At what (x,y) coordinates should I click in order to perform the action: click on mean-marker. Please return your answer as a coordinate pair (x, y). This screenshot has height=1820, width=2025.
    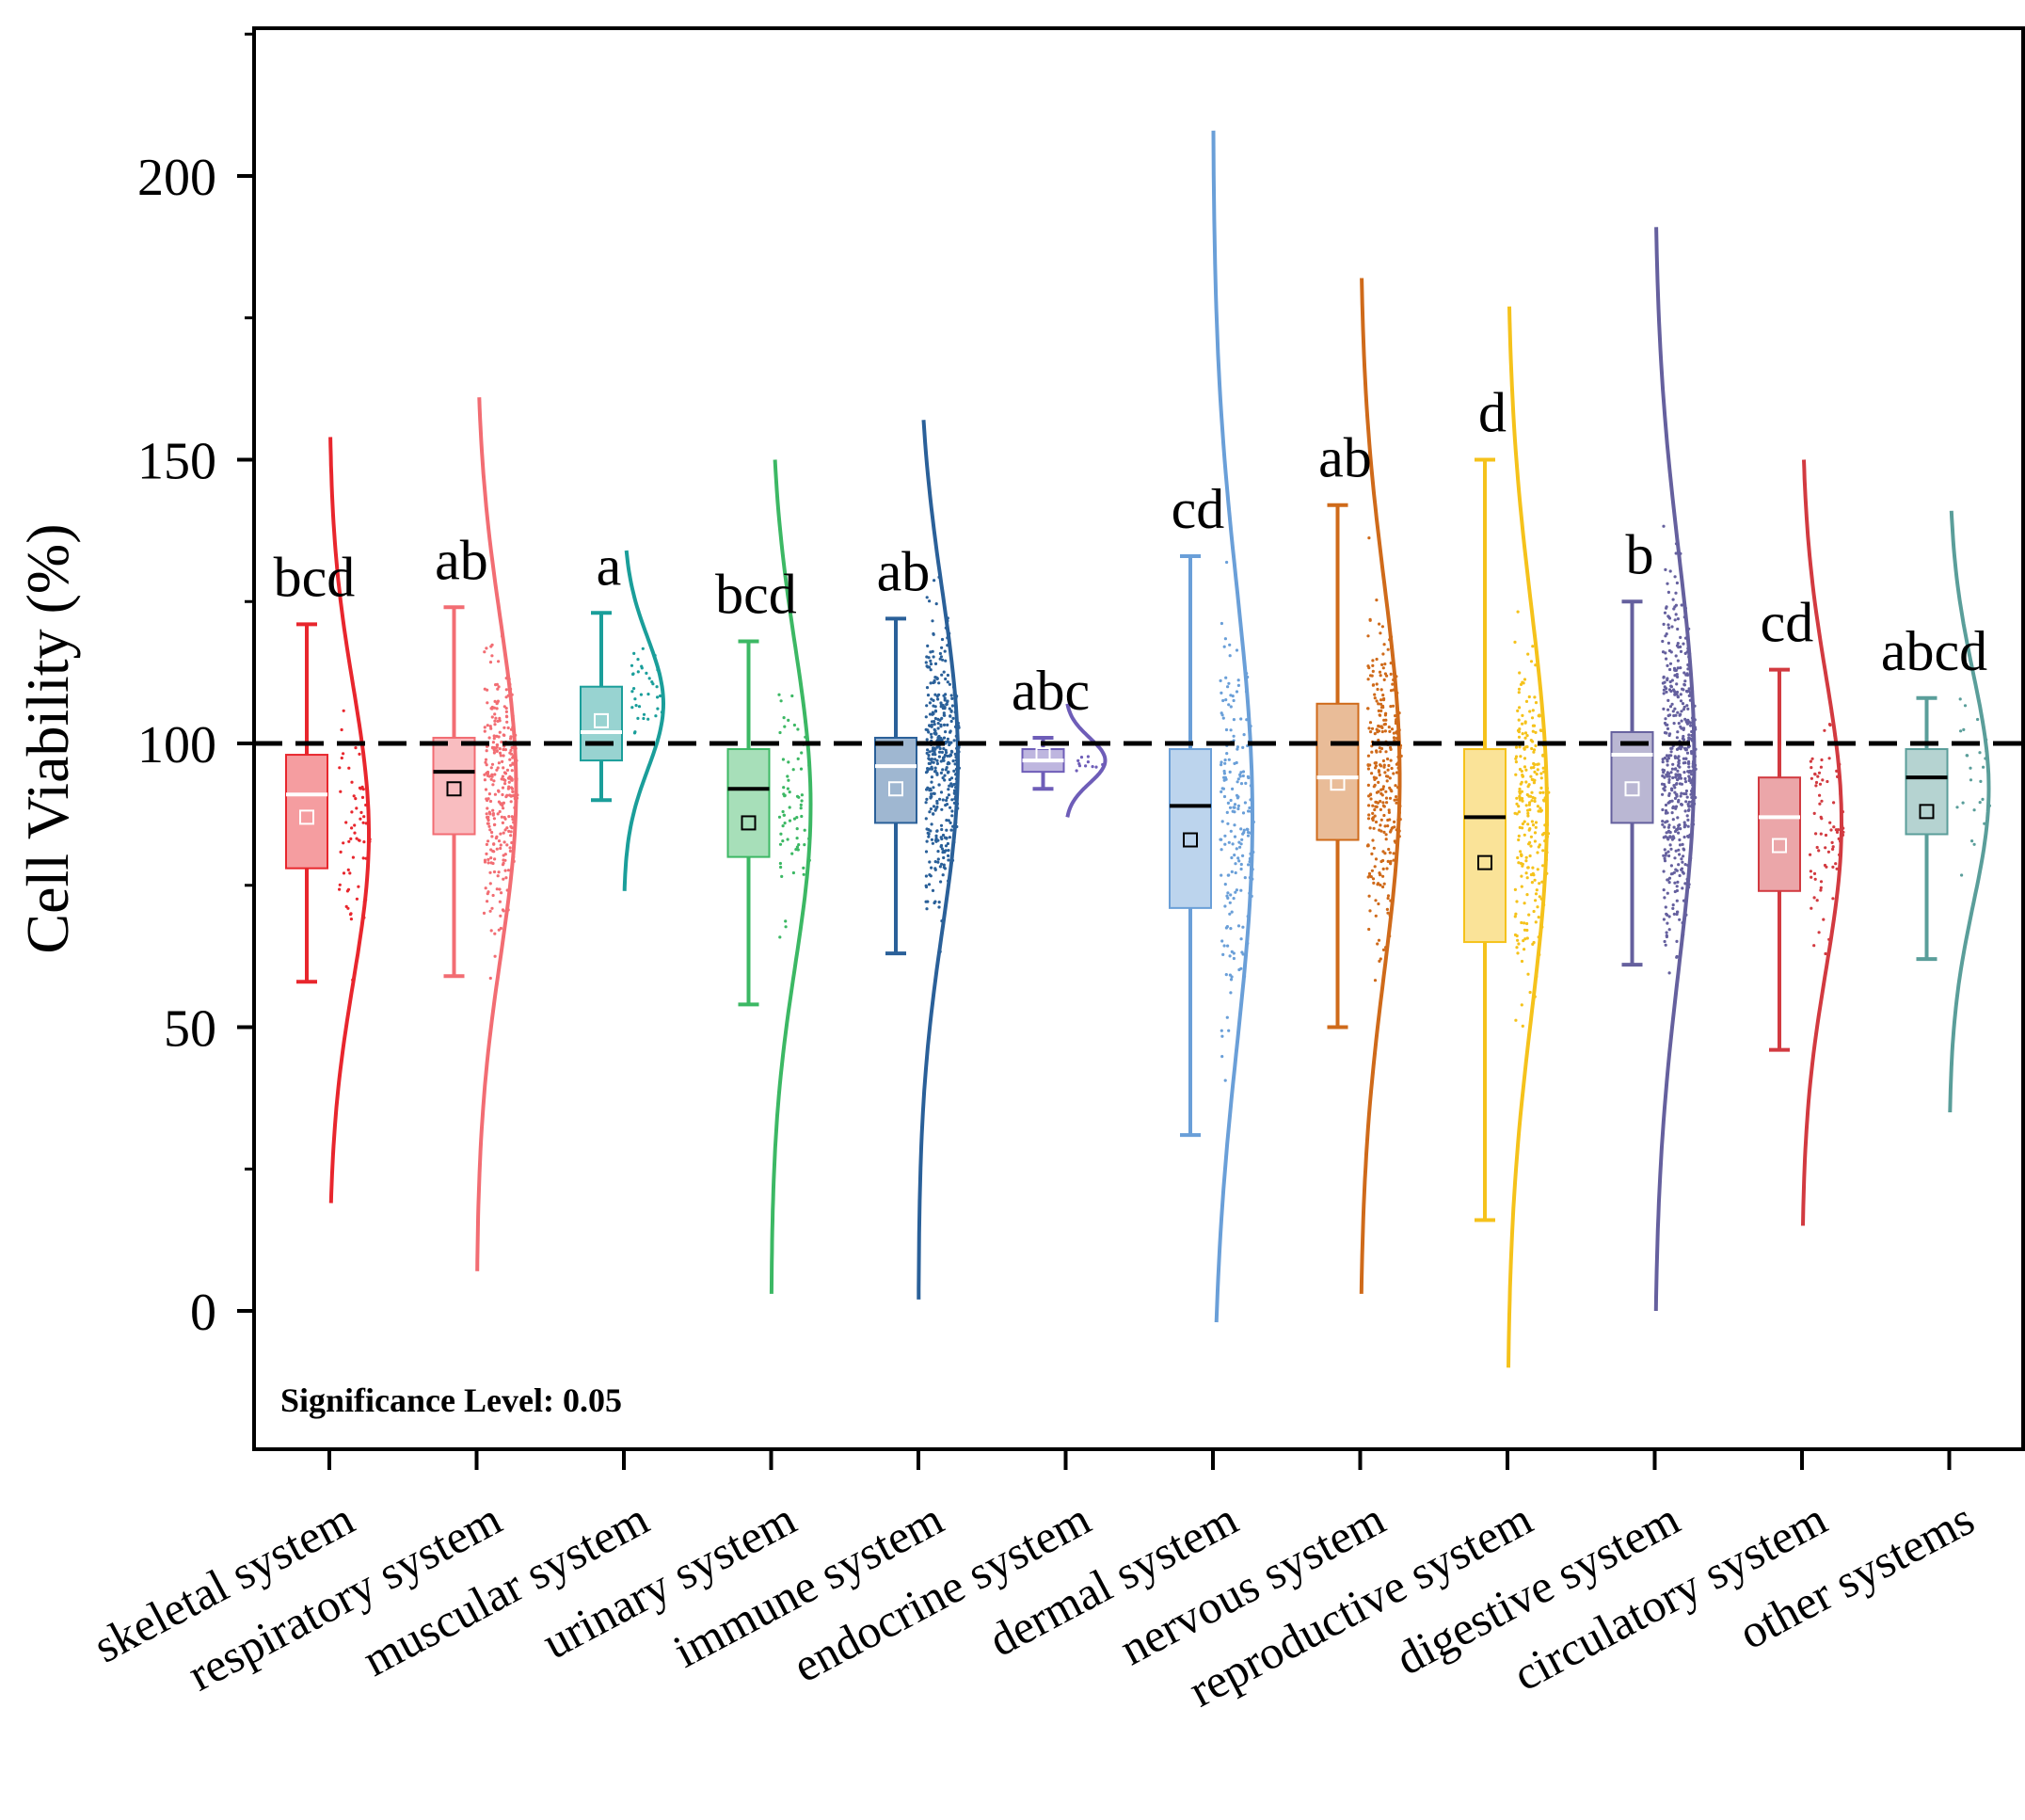
    Looking at the image, I should click on (1927, 812).